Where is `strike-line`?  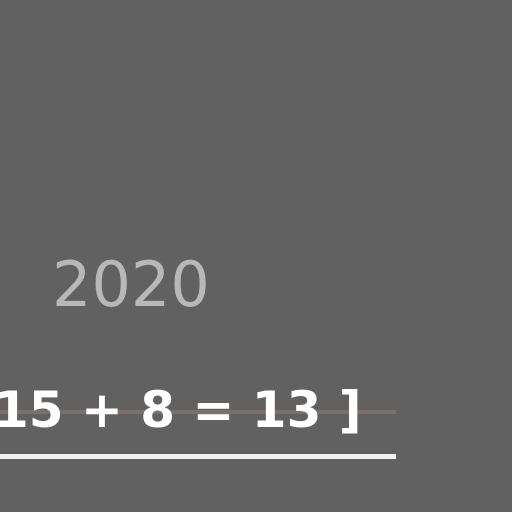 strike-line is located at coordinates (198, 412).